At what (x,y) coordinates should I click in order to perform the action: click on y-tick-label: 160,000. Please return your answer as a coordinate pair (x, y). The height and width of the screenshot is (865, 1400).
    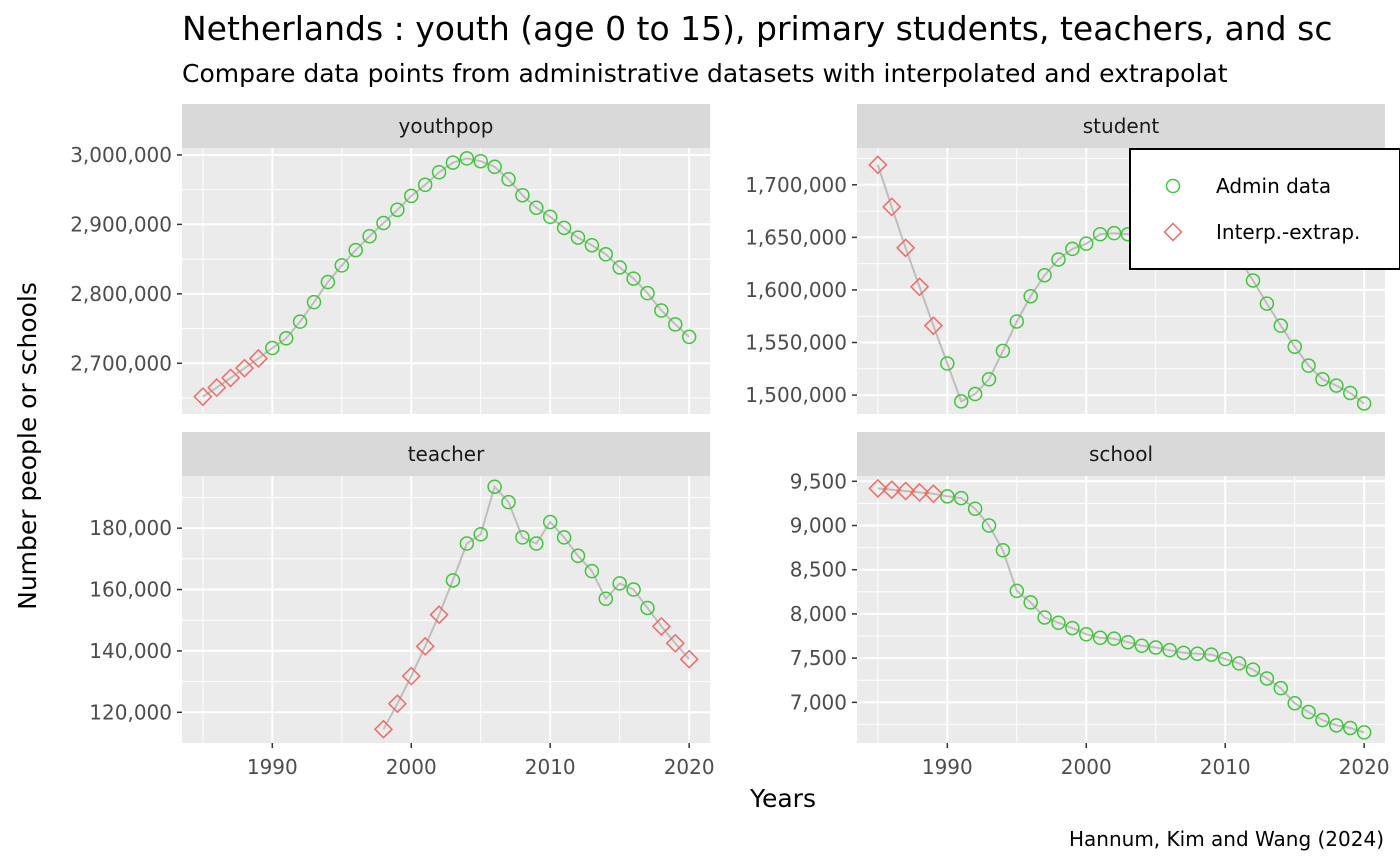
    Looking at the image, I should click on (130, 590).